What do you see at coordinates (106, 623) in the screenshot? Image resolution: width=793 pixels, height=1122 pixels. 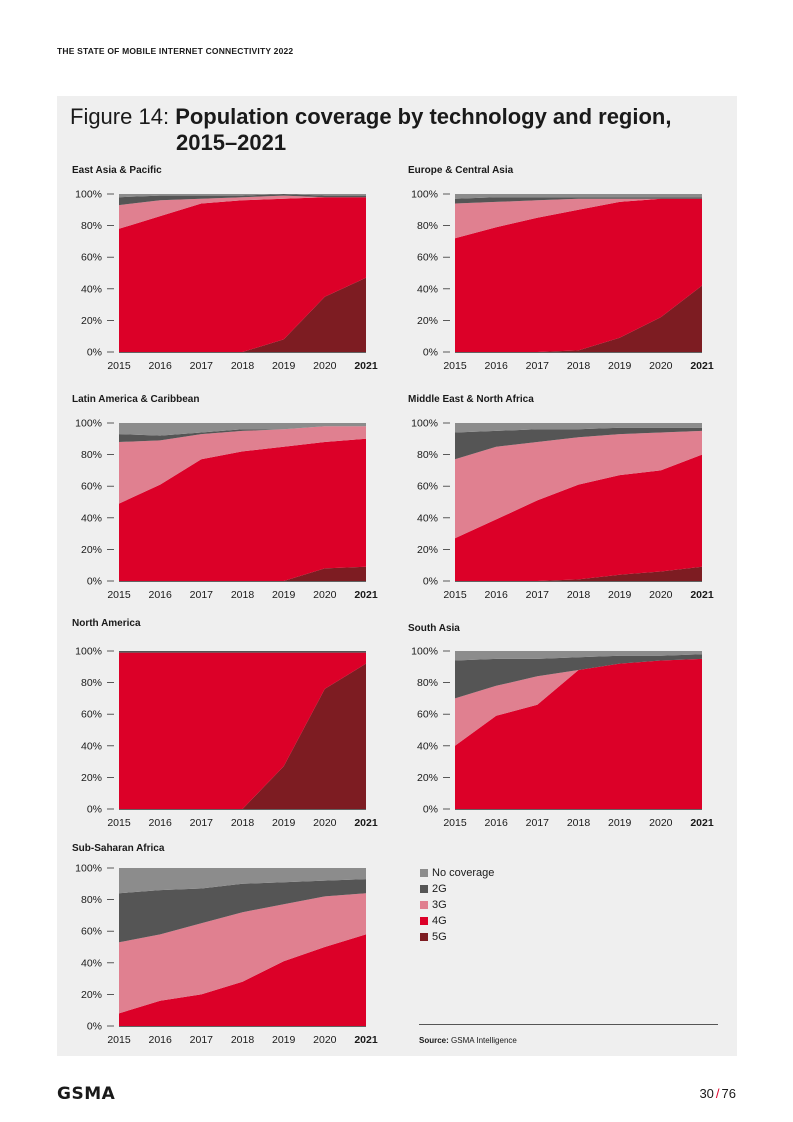 I see `chart-title-north-america: North America` at bounding box center [106, 623].